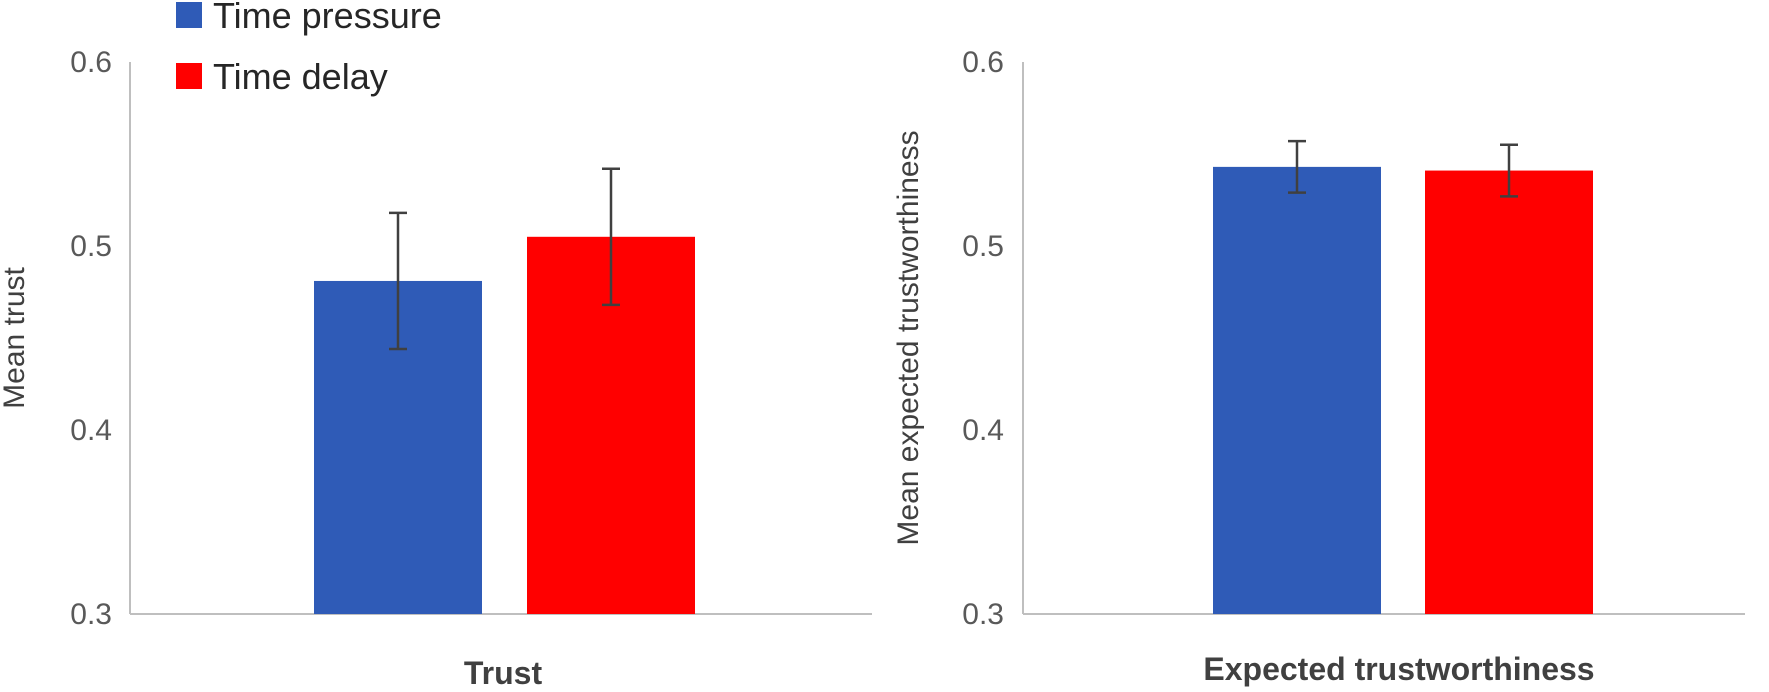 This screenshot has width=1769, height=692. What do you see at coordinates (908, 337) in the screenshot?
I see `y-axis-label: Mean expected trustworthiness` at bounding box center [908, 337].